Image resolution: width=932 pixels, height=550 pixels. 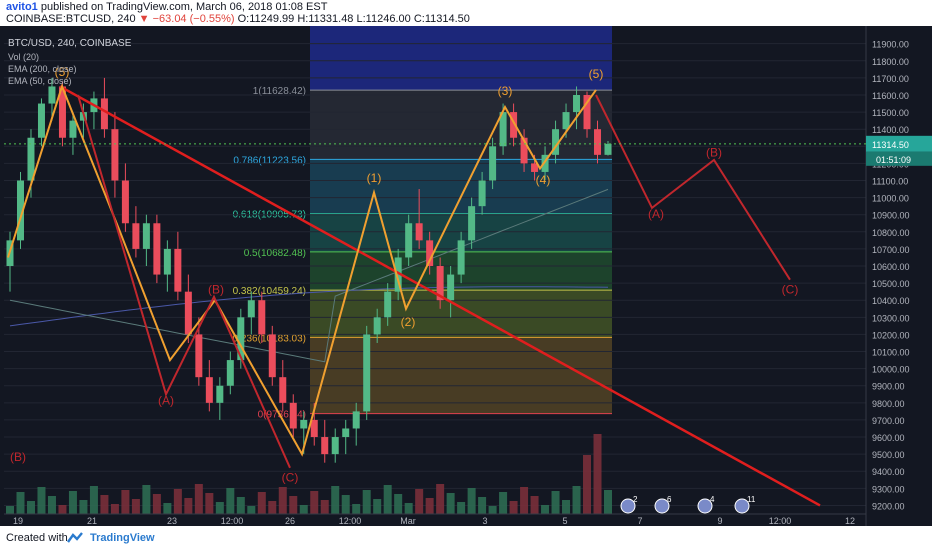 What do you see at coordinates (888, 489) in the screenshot?
I see `y-tick-label: 9300.00` at bounding box center [888, 489].